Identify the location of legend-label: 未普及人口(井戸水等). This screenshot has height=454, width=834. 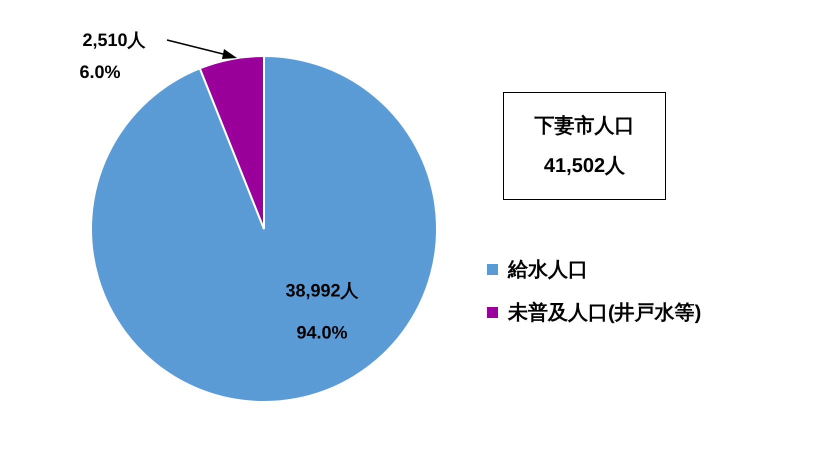
(605, 313).